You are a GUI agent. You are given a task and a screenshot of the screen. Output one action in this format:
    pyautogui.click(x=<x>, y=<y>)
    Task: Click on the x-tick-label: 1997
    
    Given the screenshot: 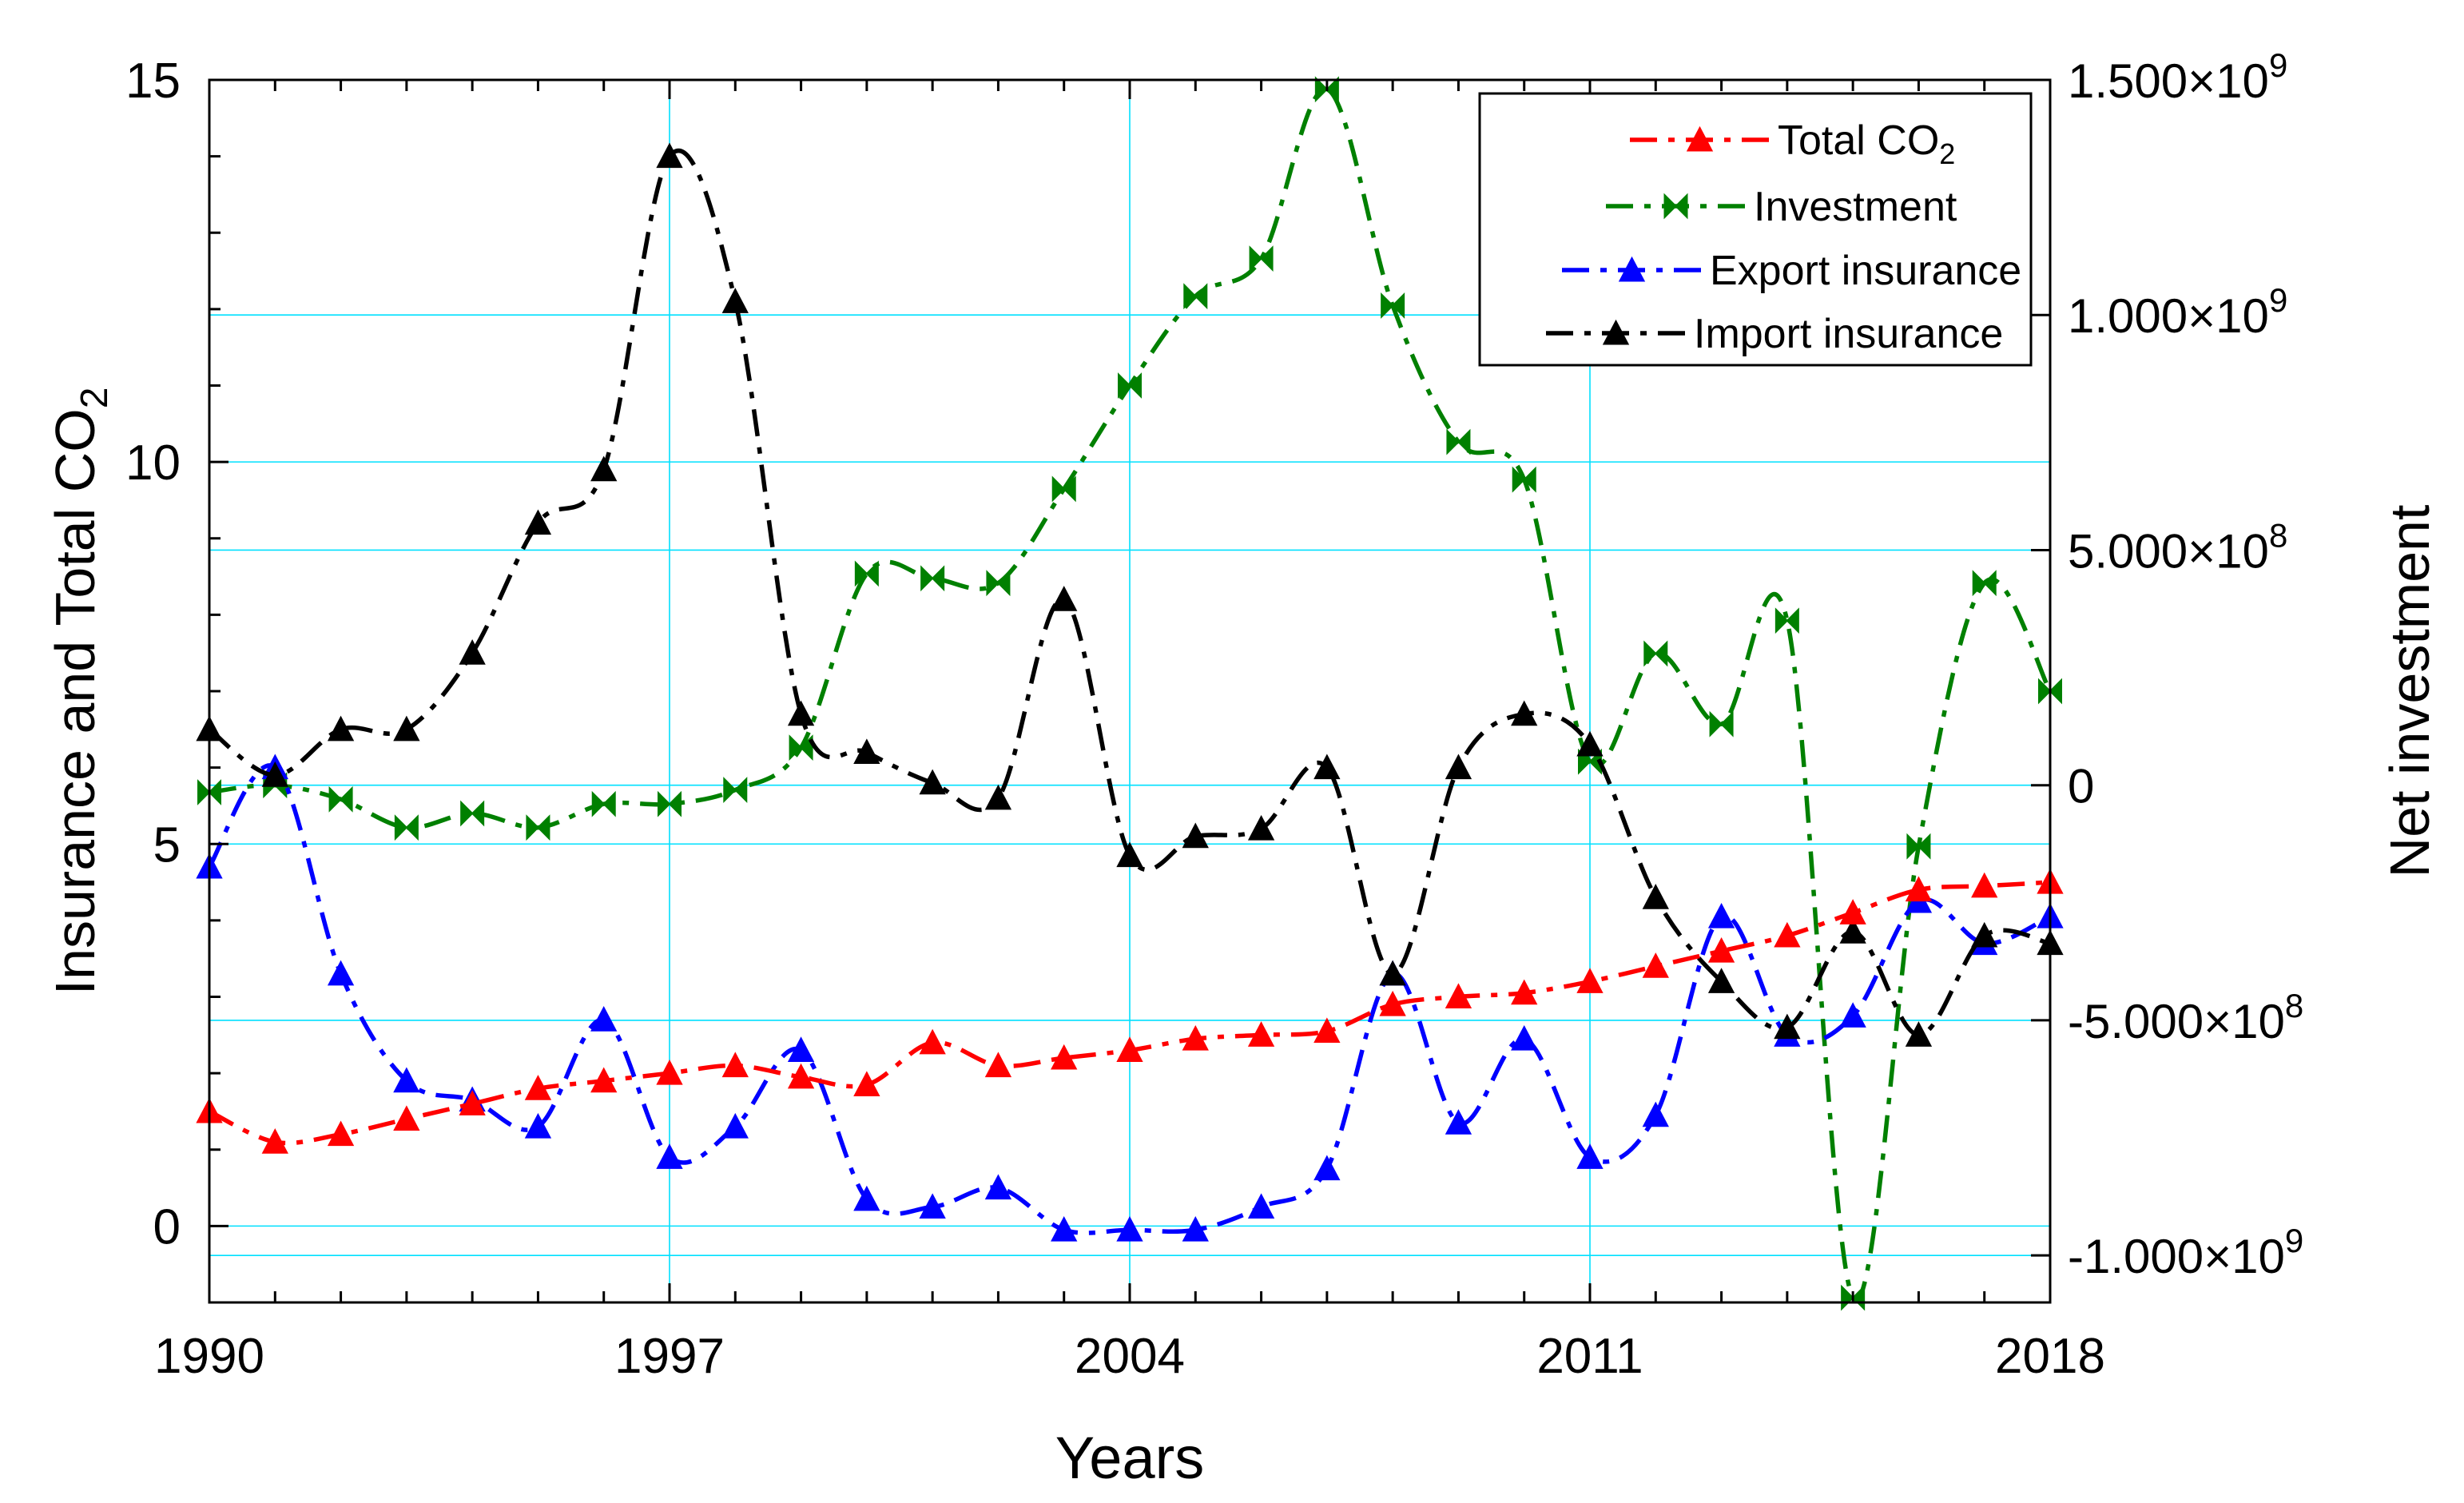 What is the action you would take?
    pyautogui.click(x=670, y=1356)
    